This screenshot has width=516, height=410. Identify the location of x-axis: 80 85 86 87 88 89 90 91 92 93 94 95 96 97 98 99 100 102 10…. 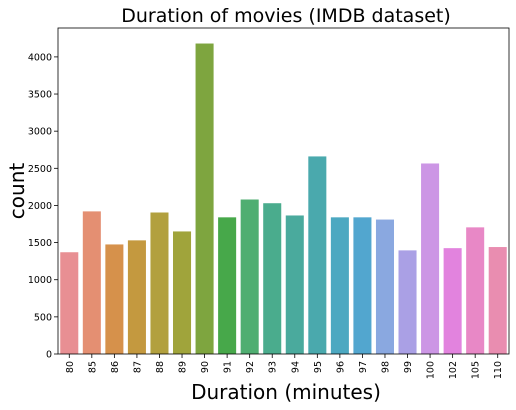
(284, 366).